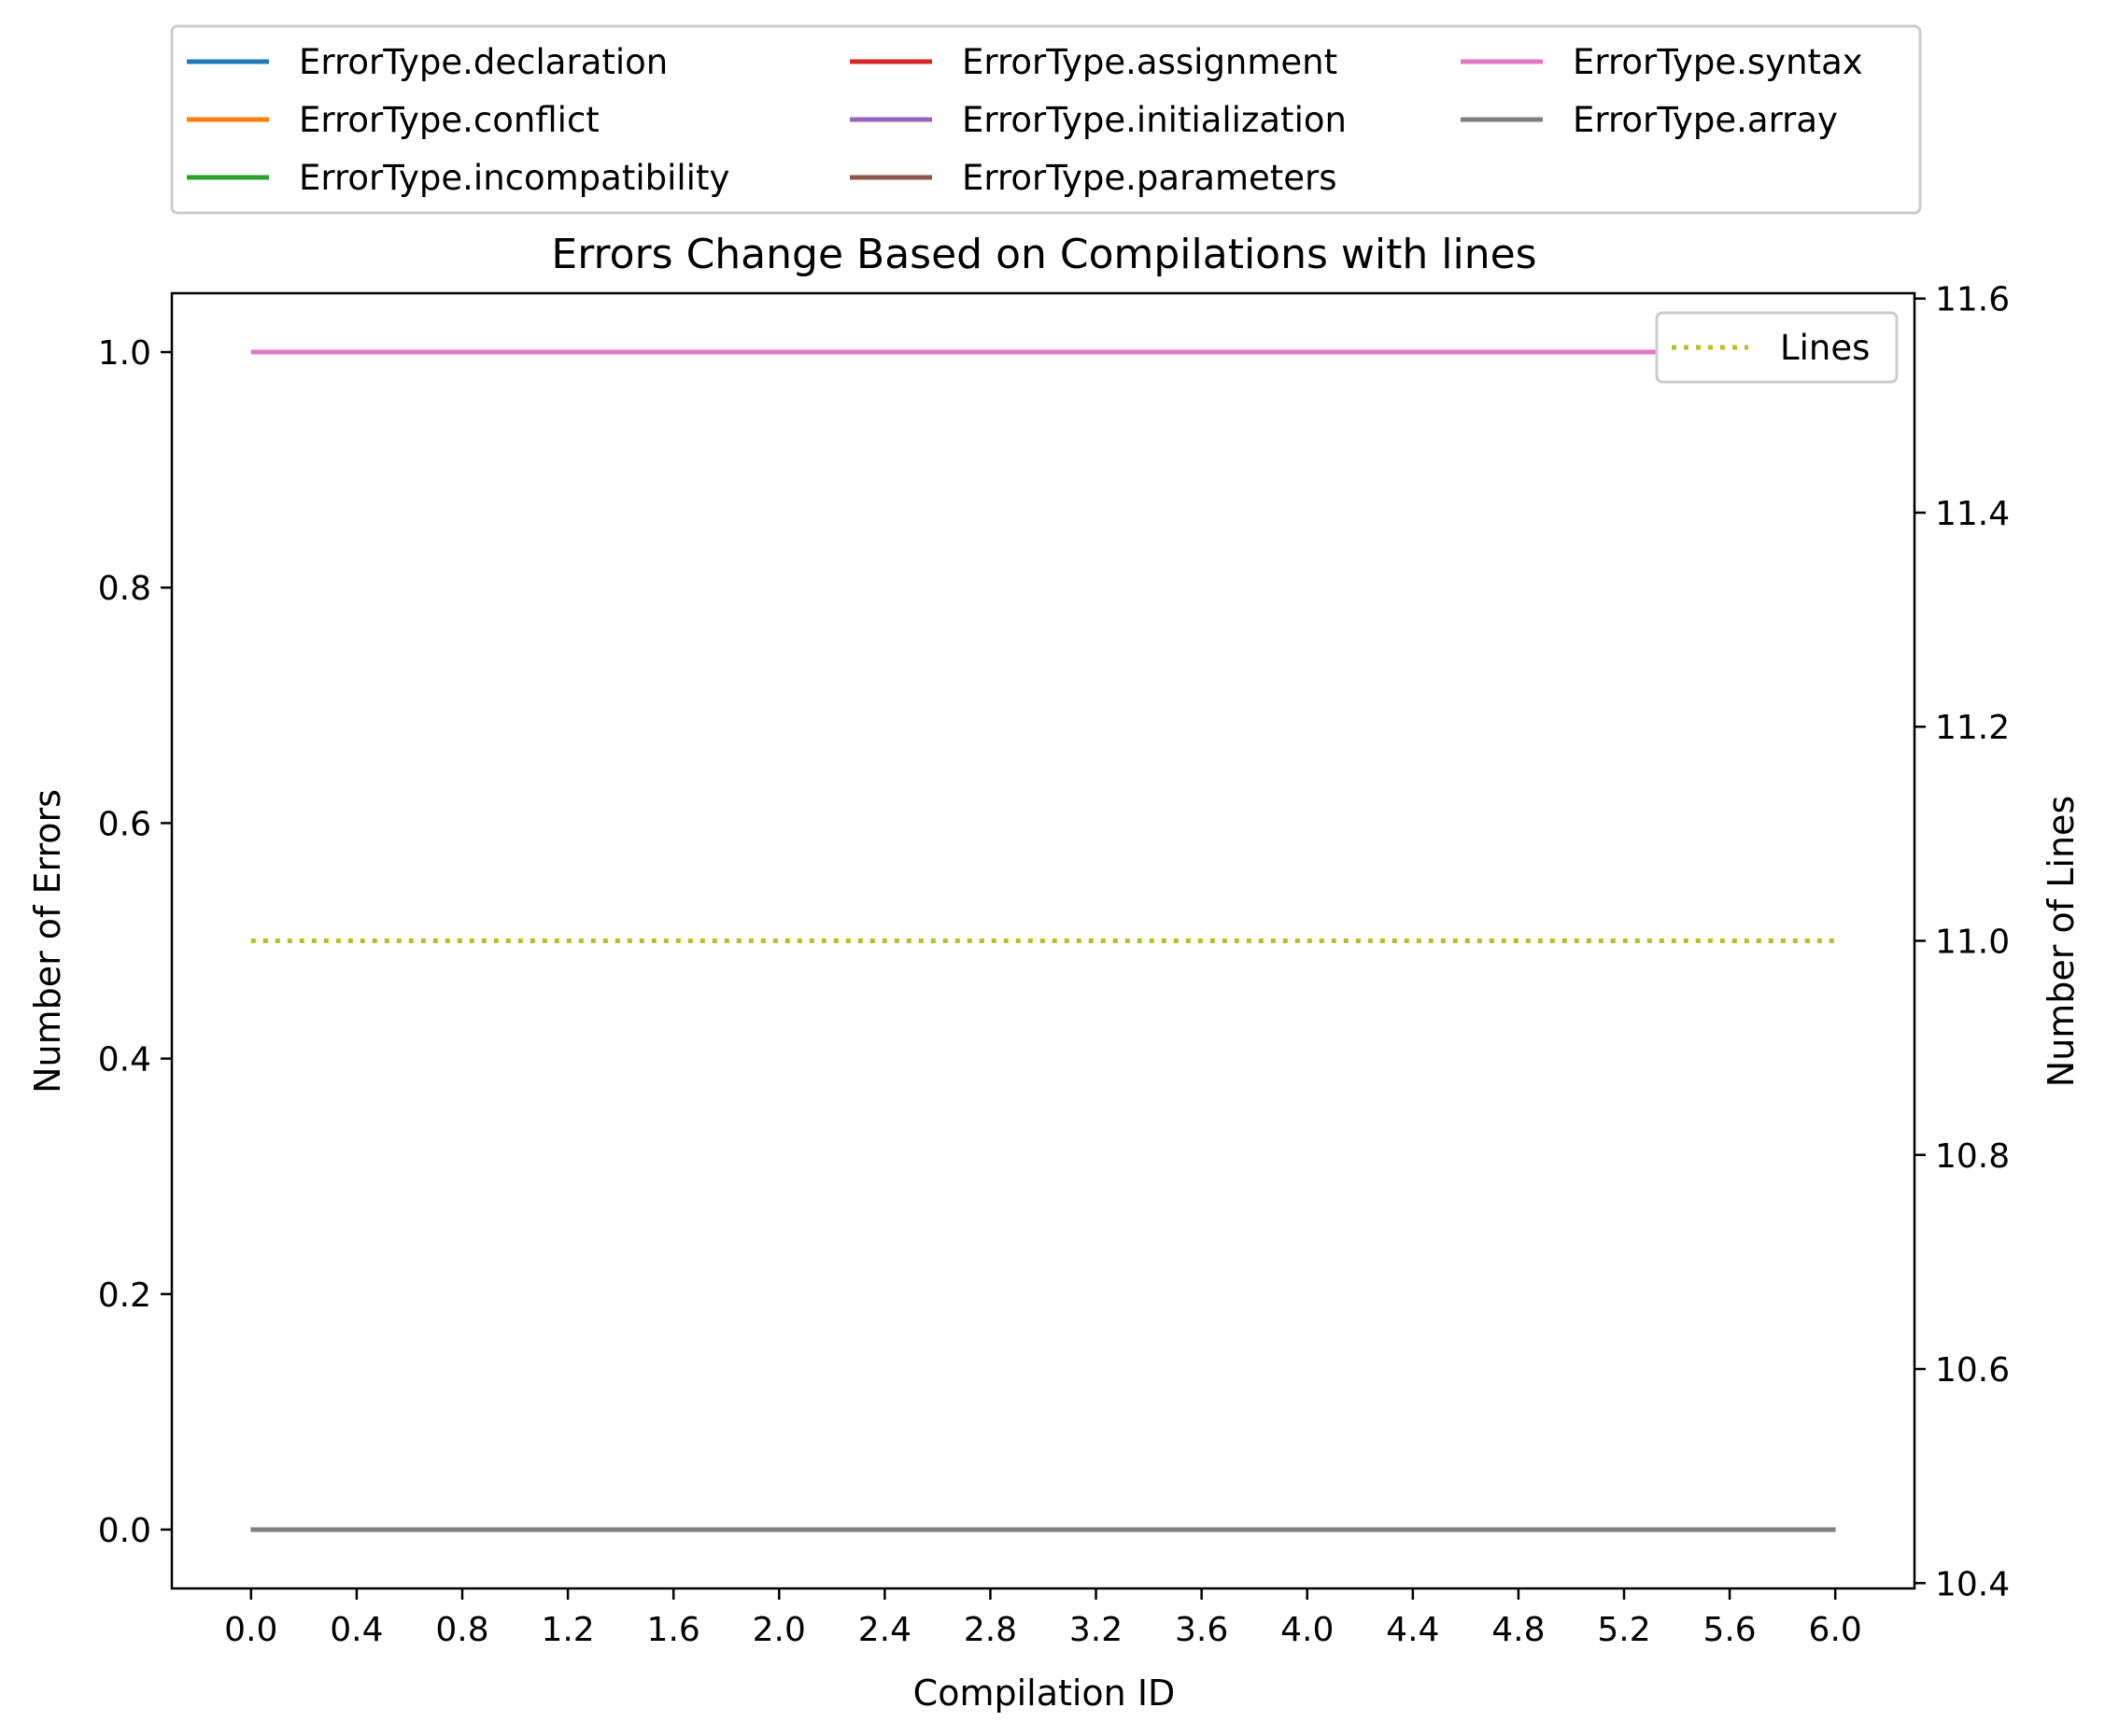 This screenshot has height=1736, width=2105. What do you see at coordinates (1973, 728) in the screenshot?
I see `y2-tick-label: 11.2` at bounding box center [1973, 728].